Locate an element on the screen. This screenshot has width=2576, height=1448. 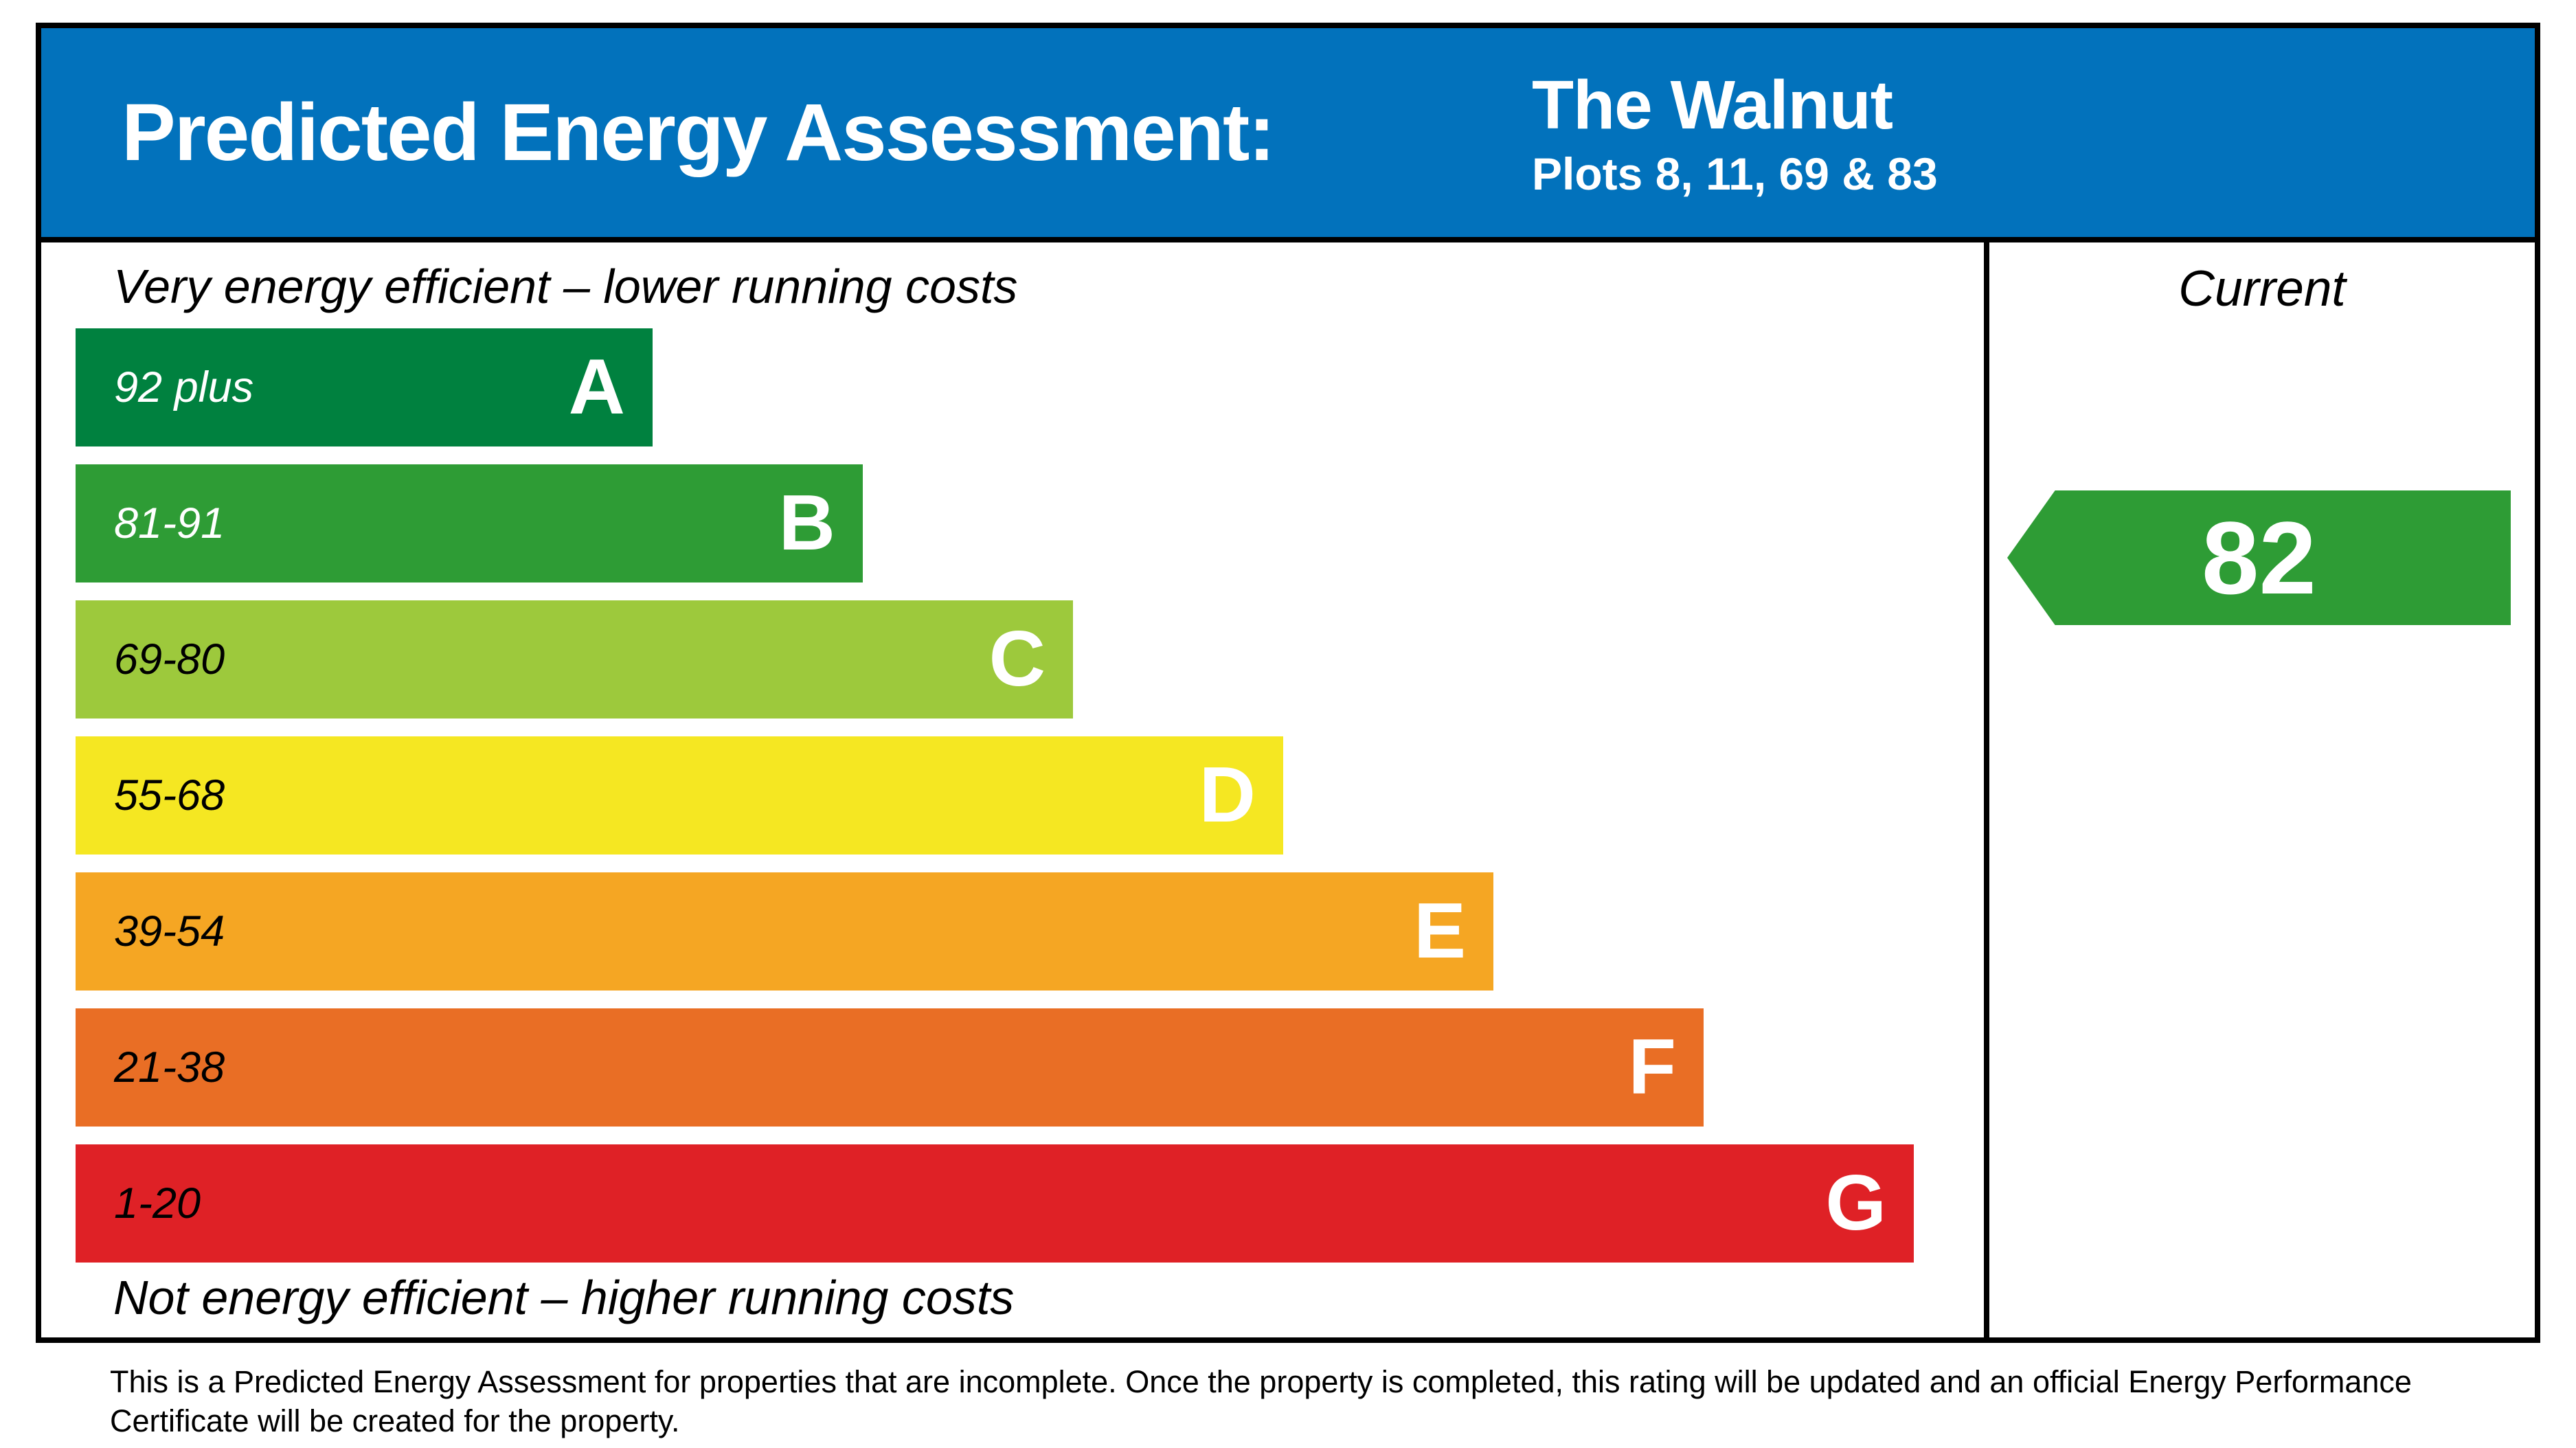
page-title: Predicted Energy Assessment: is located at coordinates (699, 132).